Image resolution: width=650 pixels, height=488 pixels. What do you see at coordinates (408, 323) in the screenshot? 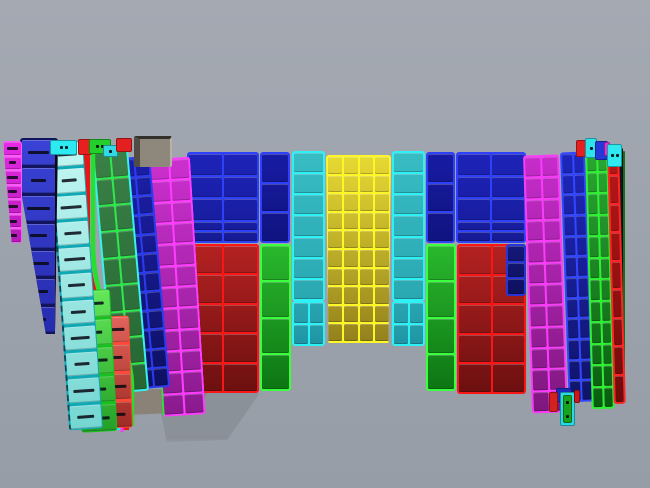
I see `cyan-col-right-low` at bounding box center [408, 323].